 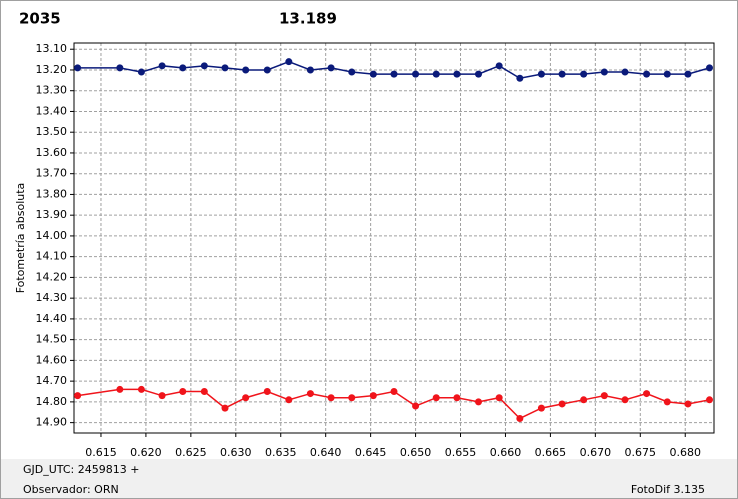 I want to click on x-tick-label: 0.665, so click(x=551, y=452).